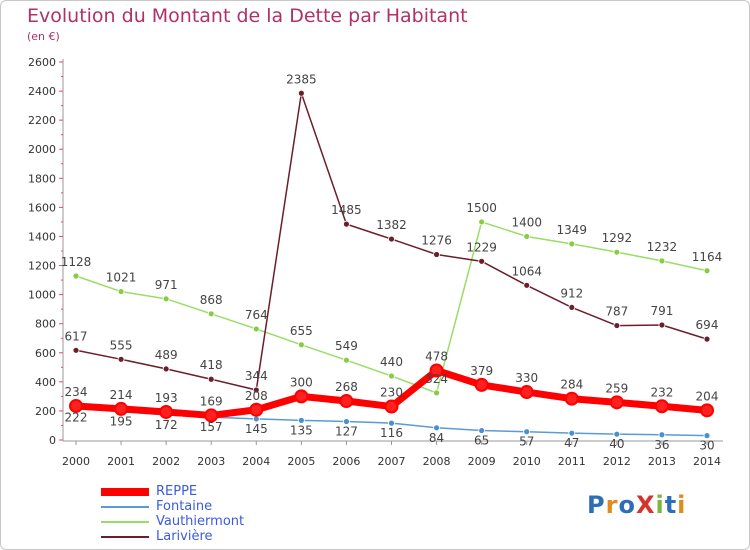 The width and height of the screenshot is (750, 550). What do you see at coordinates (121, 422) in the screenshot?
I see `data-label-fontaine: 195` at bounding box center [121, 422].